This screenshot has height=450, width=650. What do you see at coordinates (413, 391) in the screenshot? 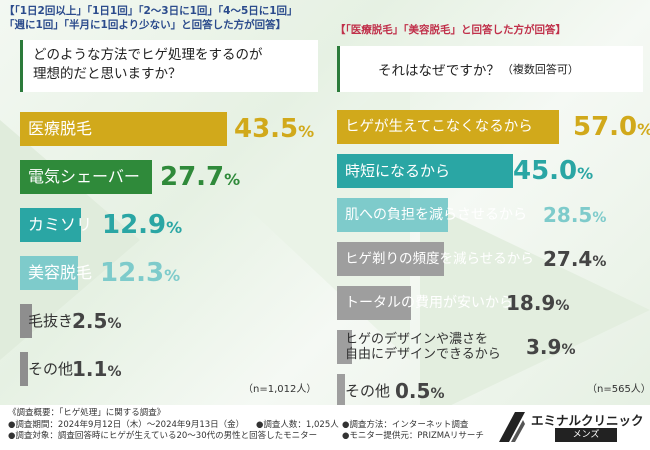
I see `bar-value-number: 0.5` at bounding box center [413, 391].